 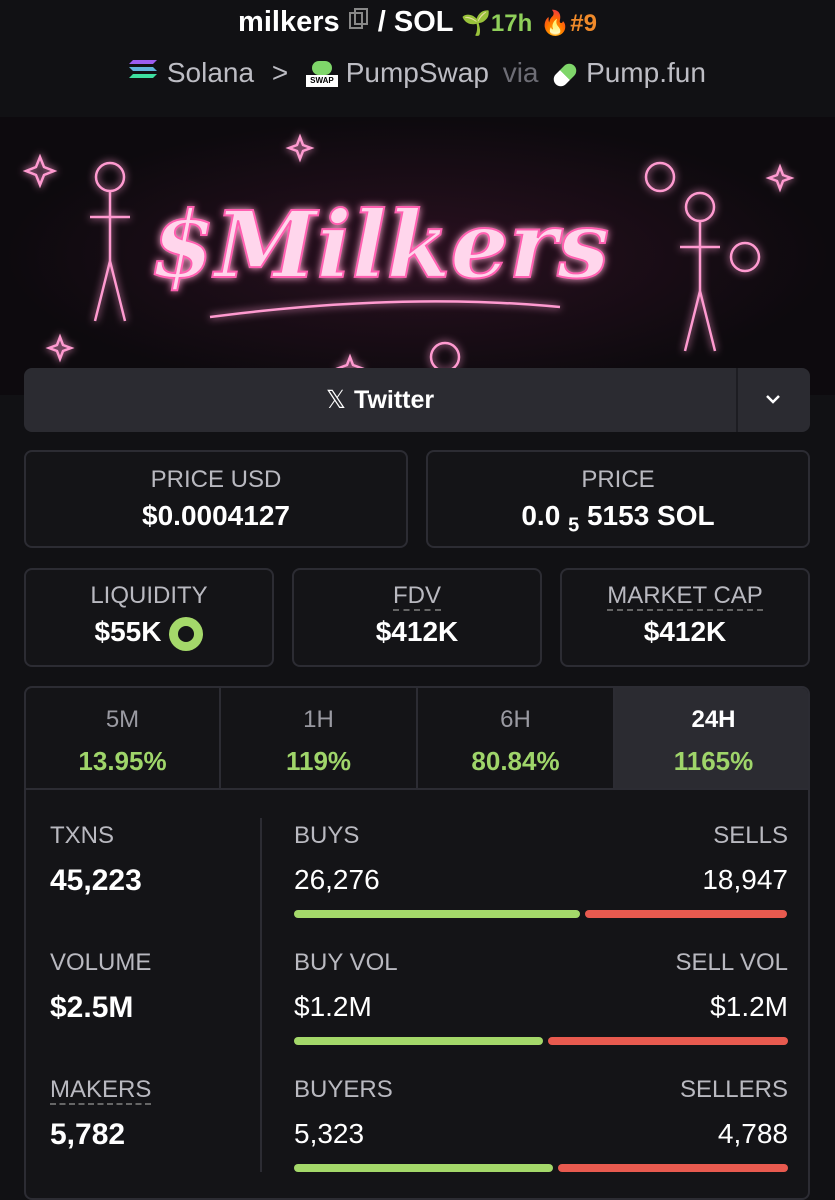 I want to click on pair-source: Solana > SWAP PumpSwap via Pump.fun, so click(x=417, y=72).